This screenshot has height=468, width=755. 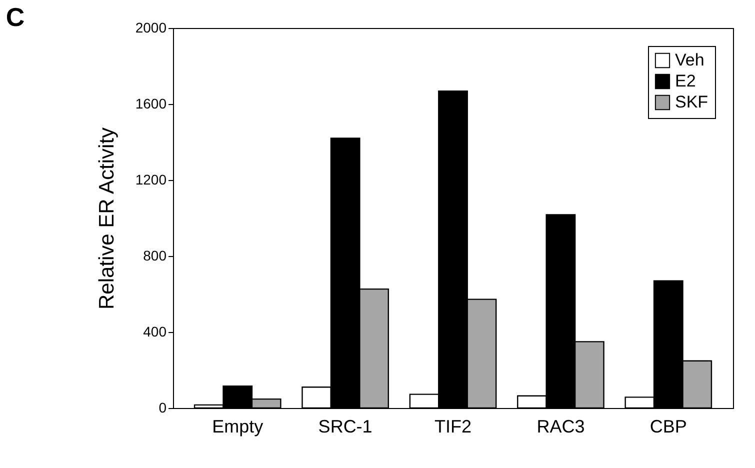 What do you see at coordinates (238, 426) in the screenshot?
I see `x-tick-label: Empty` at bounding box center [238, 426].